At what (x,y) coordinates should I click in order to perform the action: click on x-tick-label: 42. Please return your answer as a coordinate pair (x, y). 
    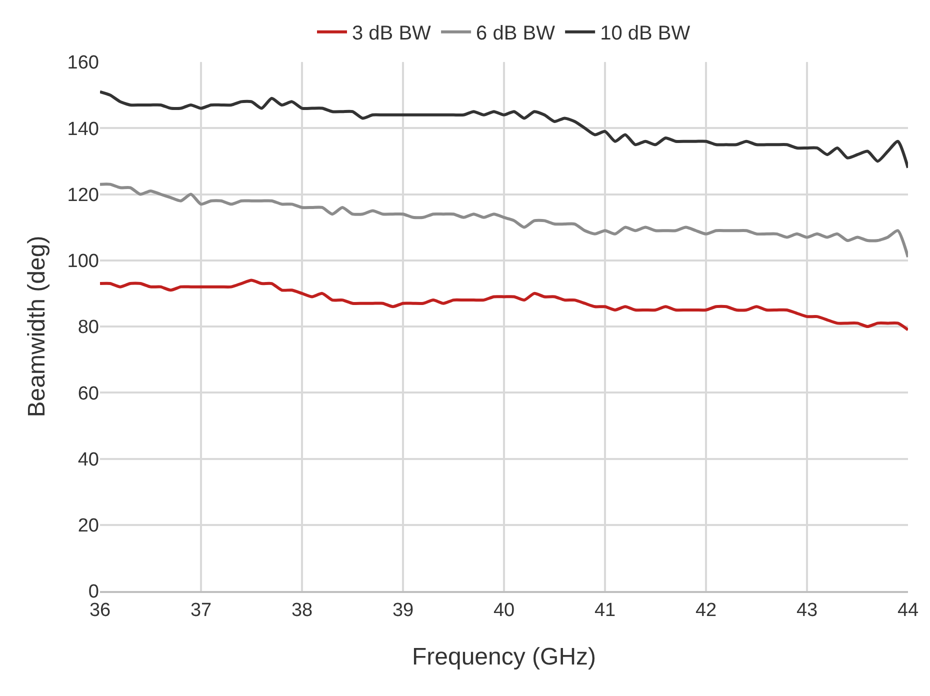
    Looking at the image, I should click on (706, 610).